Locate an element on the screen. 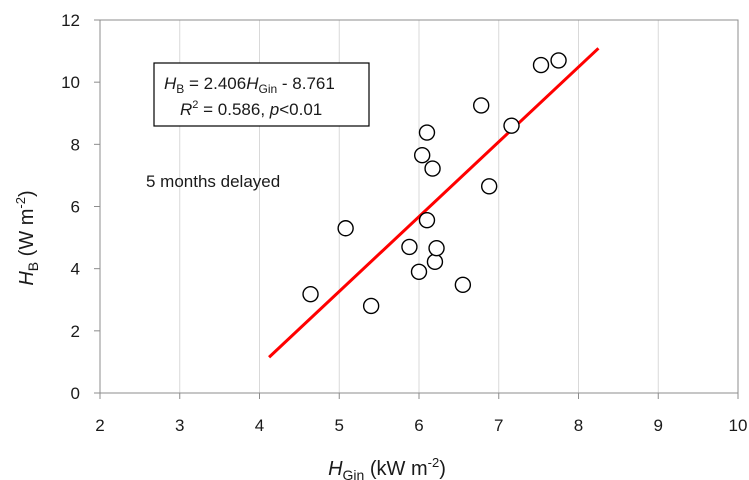 The width and height of the screenshot is (749, 480). x-tick-label: 5 is located at coordinates (339, 425).